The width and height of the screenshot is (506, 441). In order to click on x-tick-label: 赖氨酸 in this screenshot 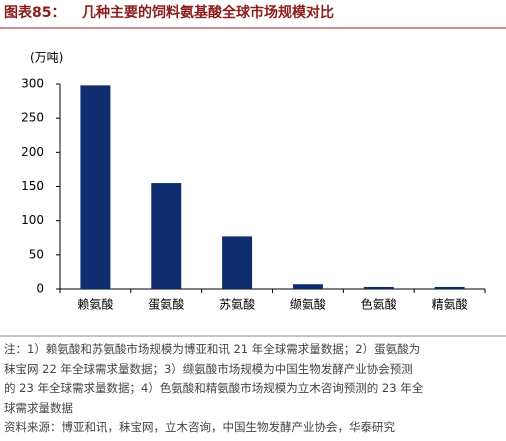, I will do `click(95, 304)`.